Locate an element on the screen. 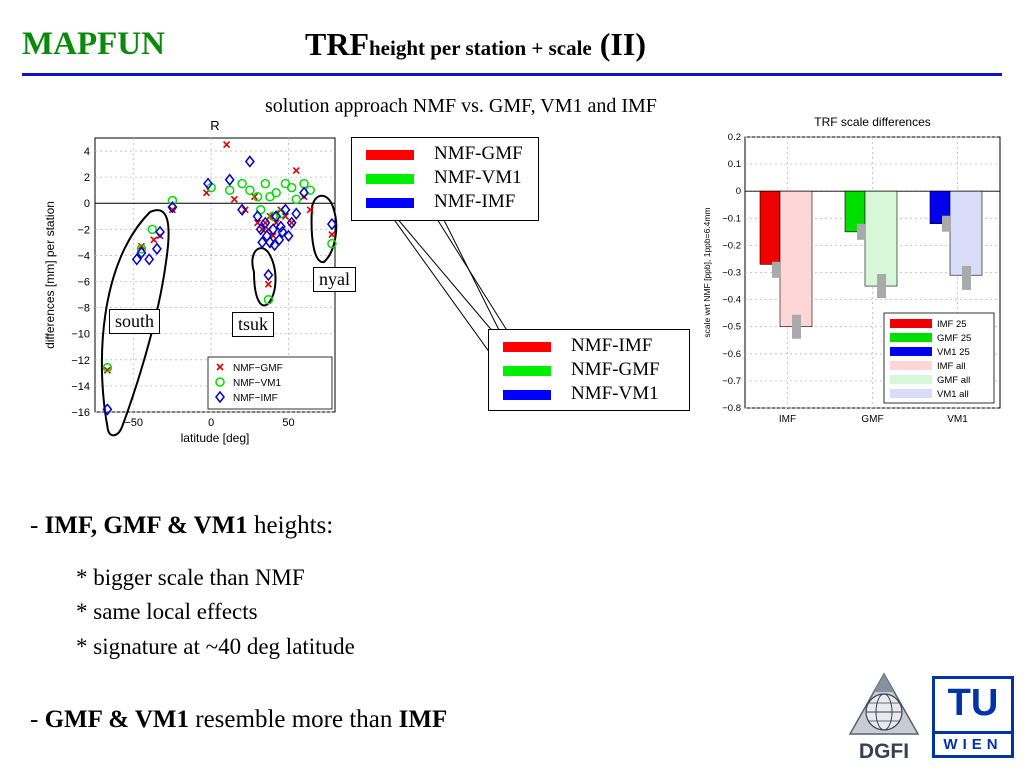 This screenshot has width=1024, height=768. bullet-2: - GMF & VM1 resemble more than IMF is located at coordinates (238, 720).